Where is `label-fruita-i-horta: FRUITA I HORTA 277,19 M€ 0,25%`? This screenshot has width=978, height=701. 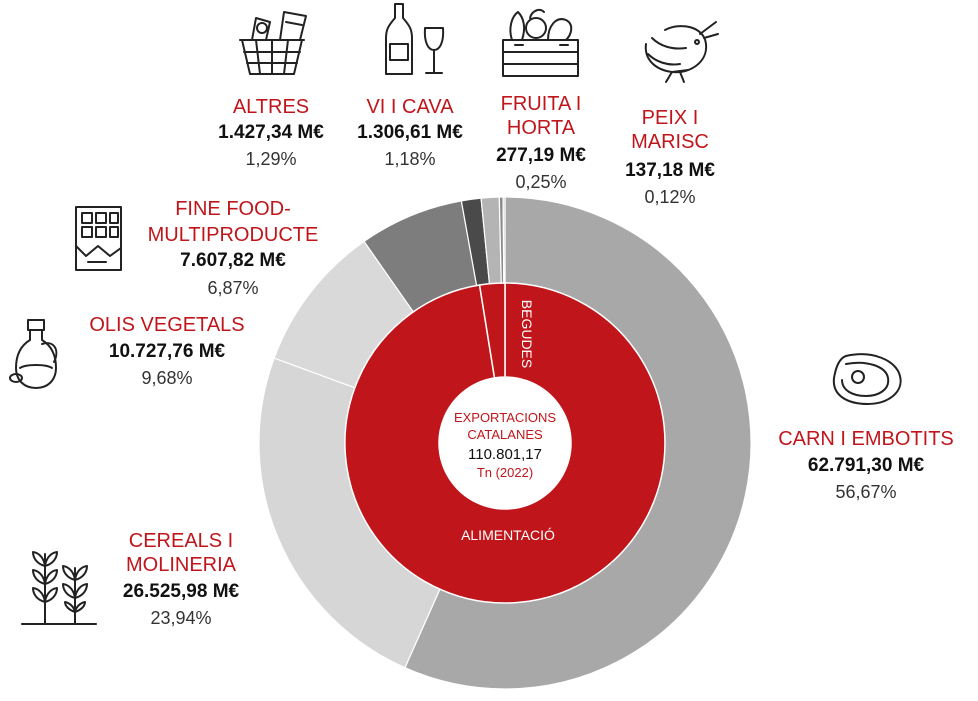 label-fruita-i-horta: FRUITA I HORTA 277,19 M€ 0,25% is located at coordinates (541, 142).